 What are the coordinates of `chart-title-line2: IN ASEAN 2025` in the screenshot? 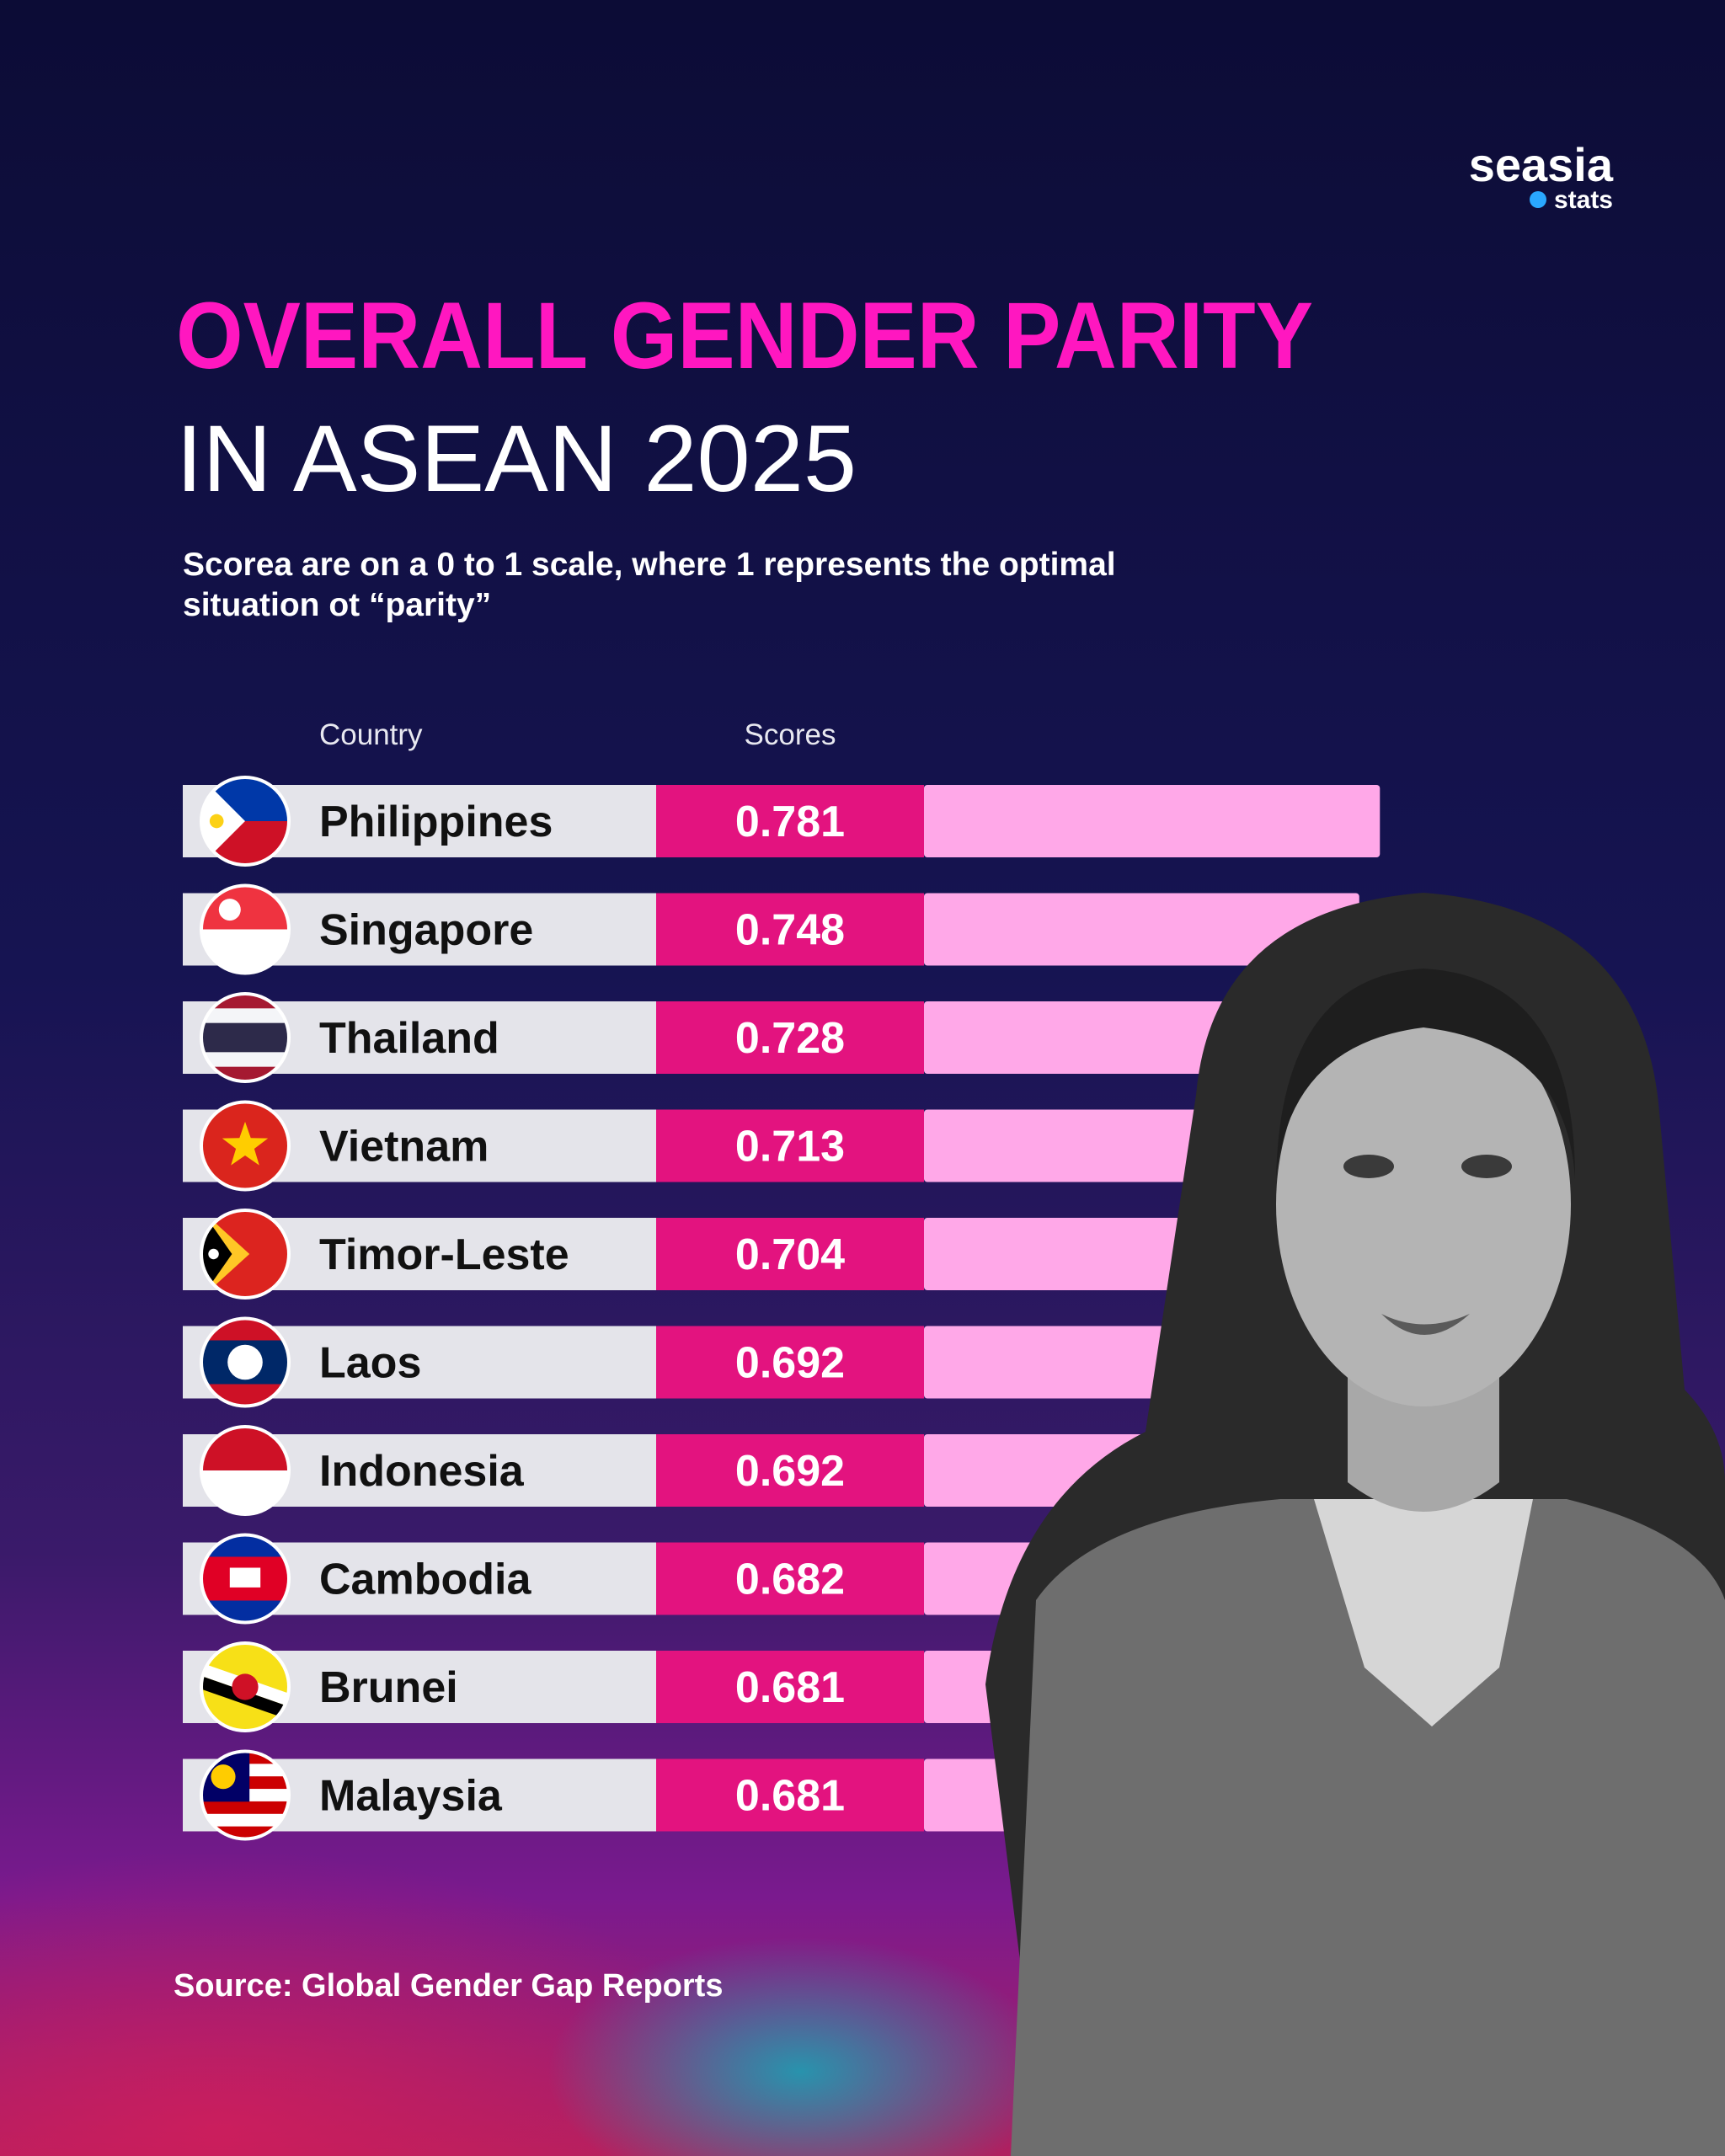 It's located at (516, 459).